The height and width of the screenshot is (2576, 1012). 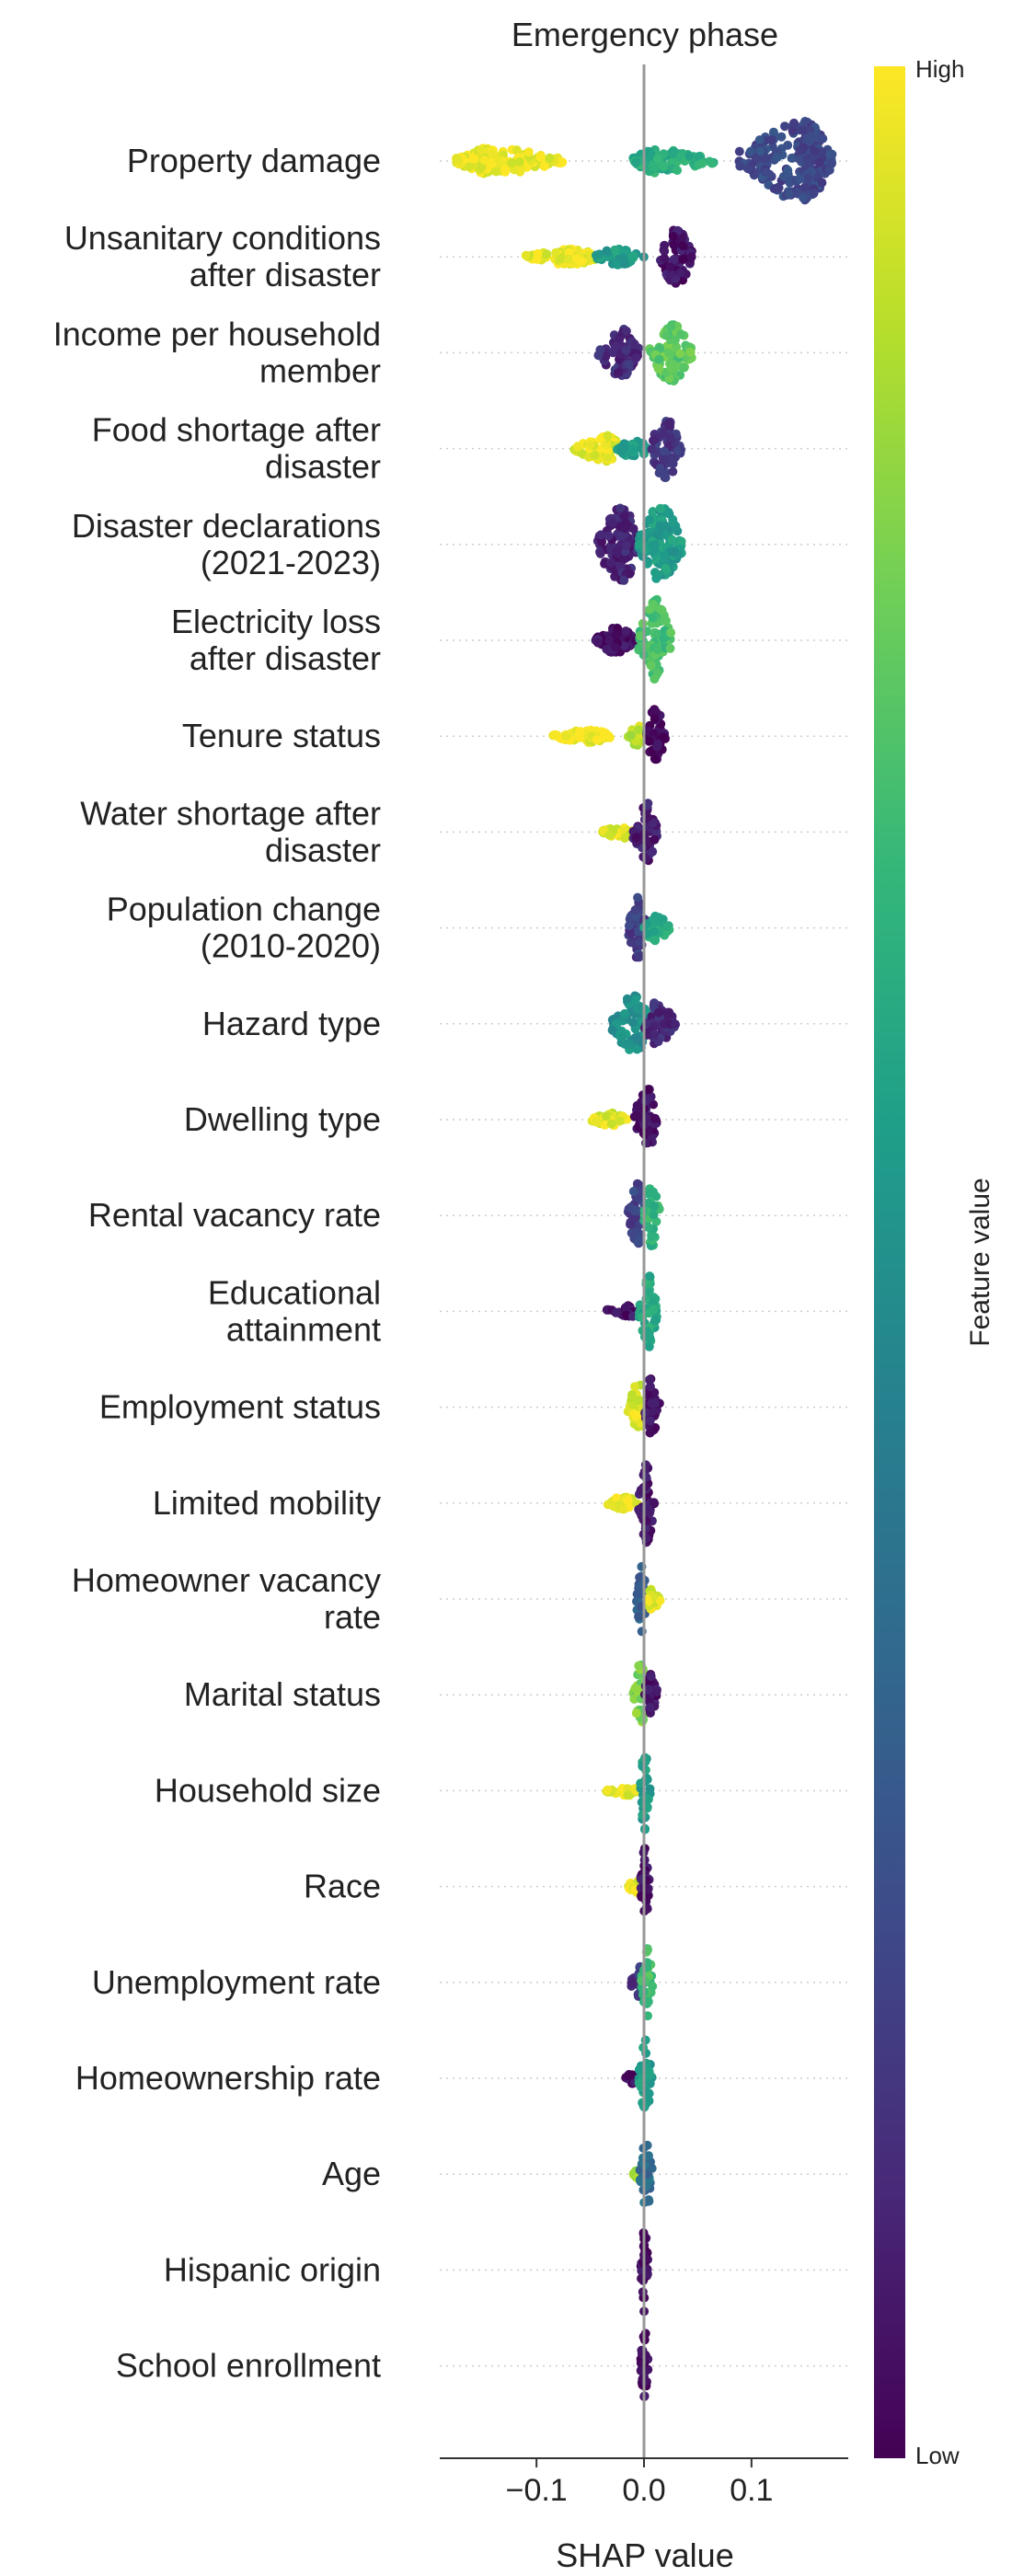 What do you see at coordinates (291, 1023) in the screenshot?
I see `feature-label: Hazard type` at bounding box center [291, 1023].